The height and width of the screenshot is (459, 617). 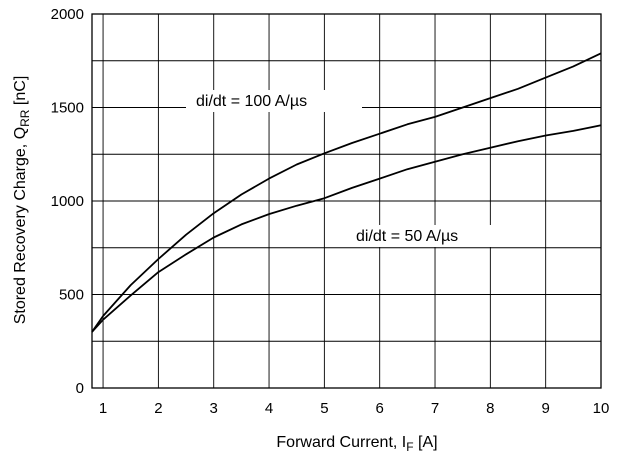 What do you see at coordinates (67, 14) in the screenshot?
I see `y-tick-label: 2000` at bounding box center [67, 14].